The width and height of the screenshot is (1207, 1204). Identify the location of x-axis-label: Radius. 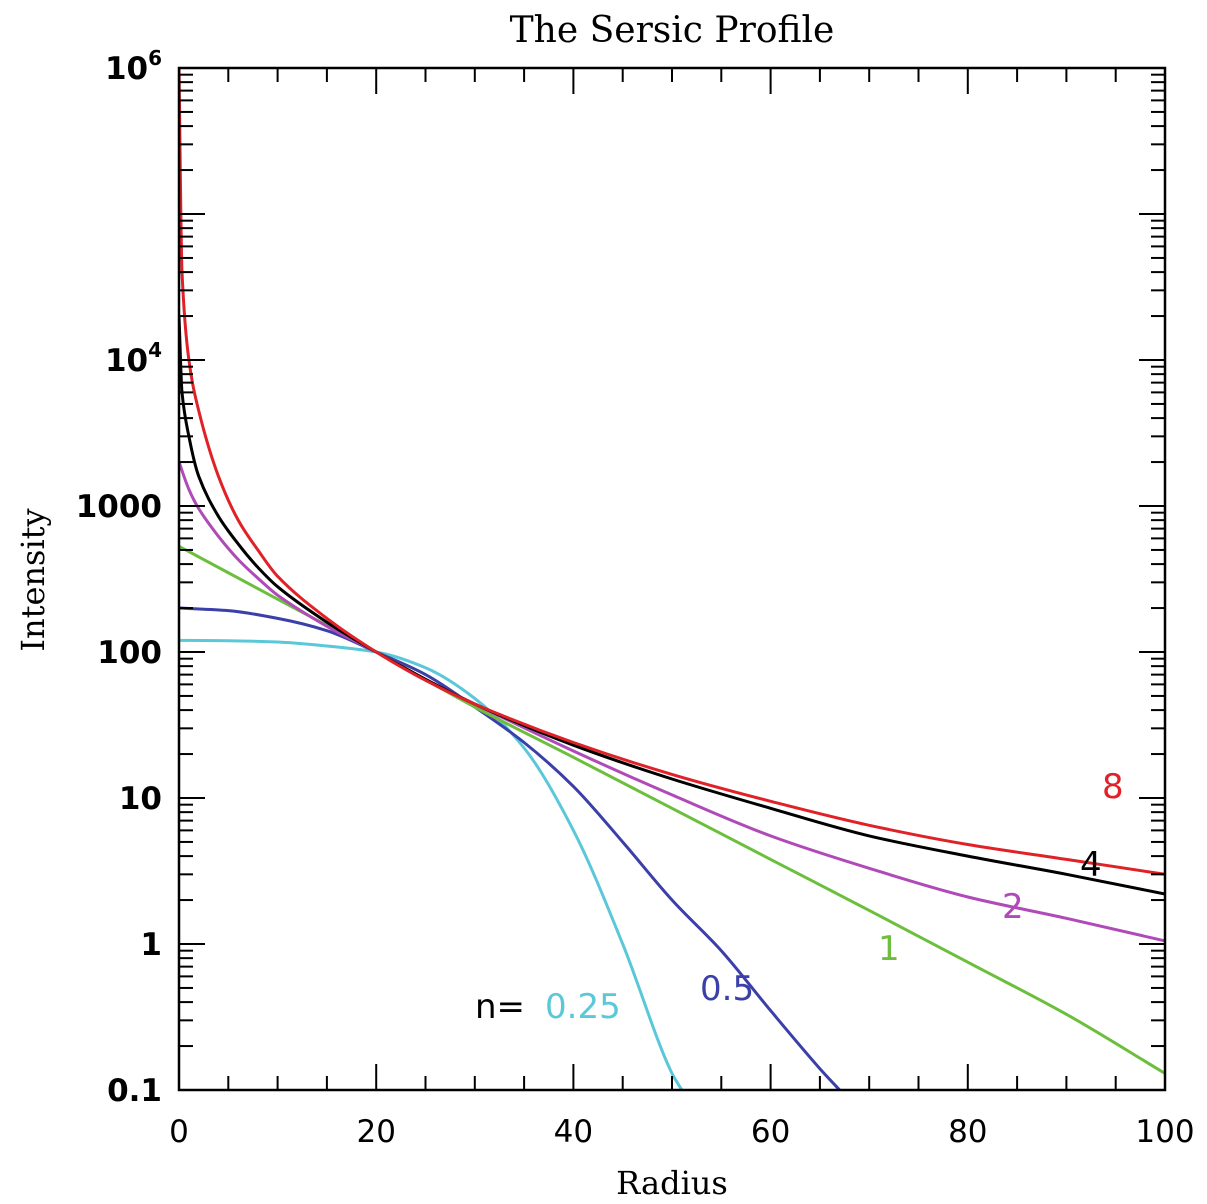
(672, 1183).